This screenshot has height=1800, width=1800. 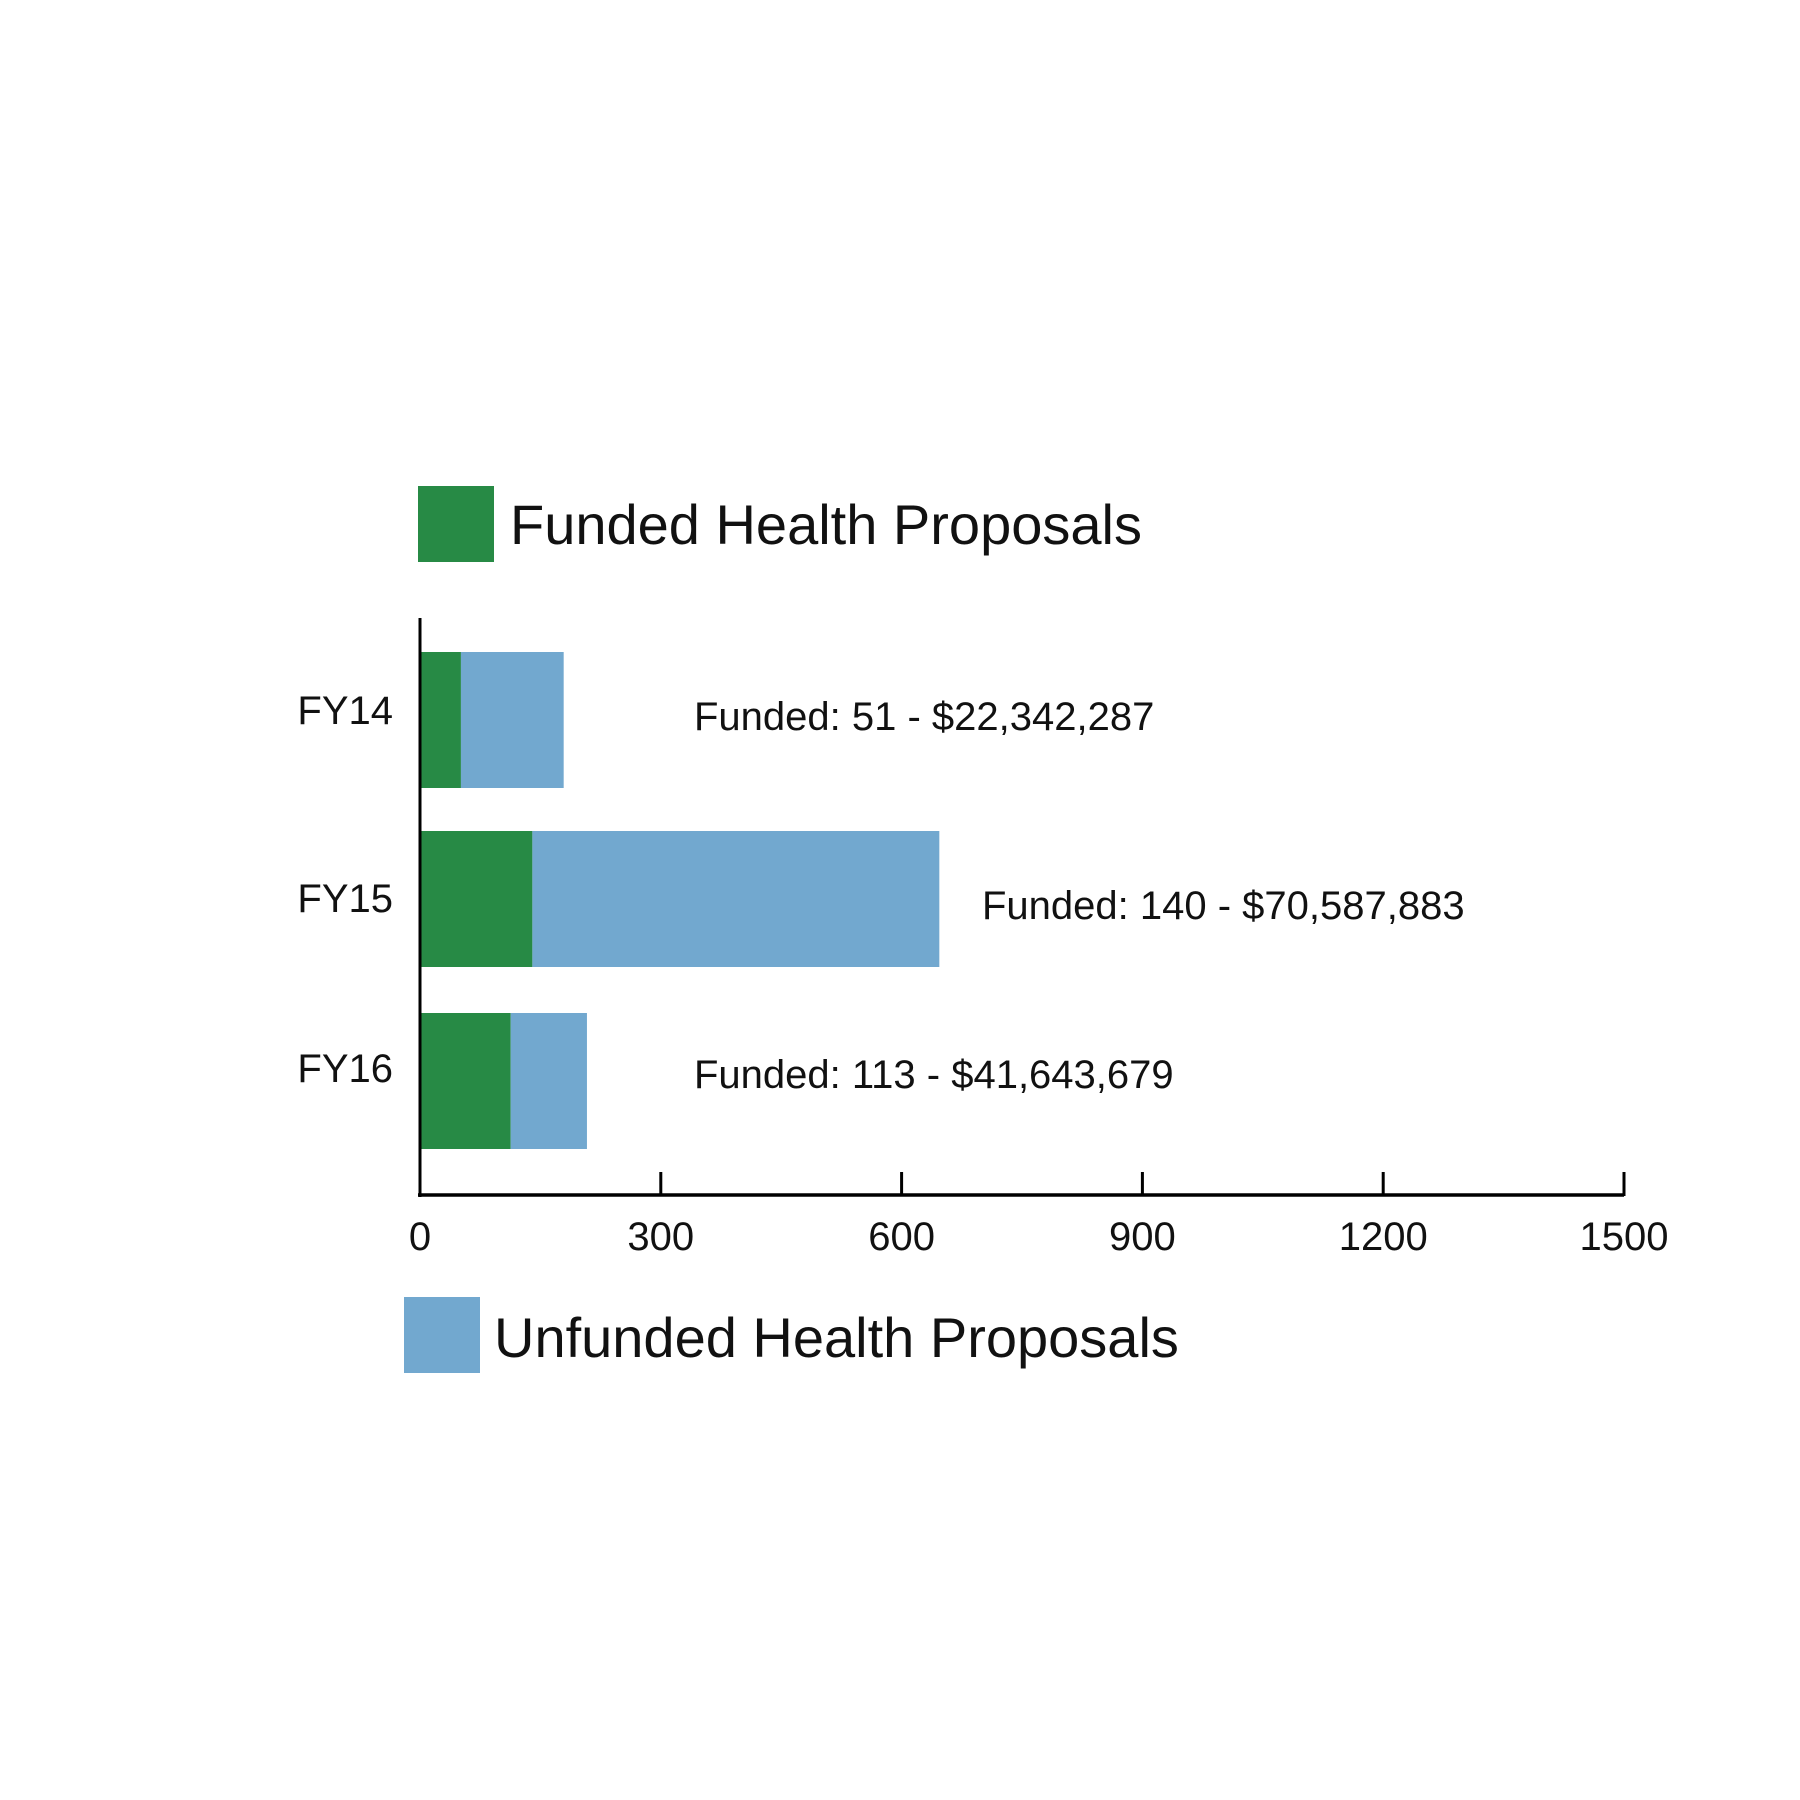 I want to click on legend-funded: Funded Health Proposals, so click(x=780, y=524).